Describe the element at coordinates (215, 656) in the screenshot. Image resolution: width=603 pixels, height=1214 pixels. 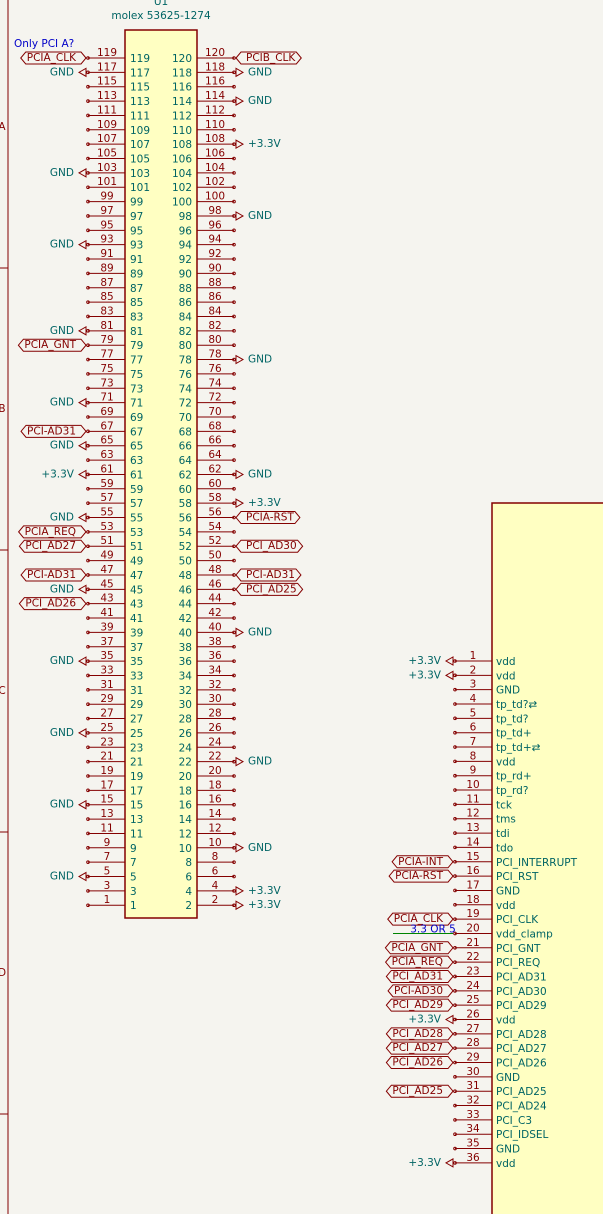
I see `pin-number: 36` at that location.